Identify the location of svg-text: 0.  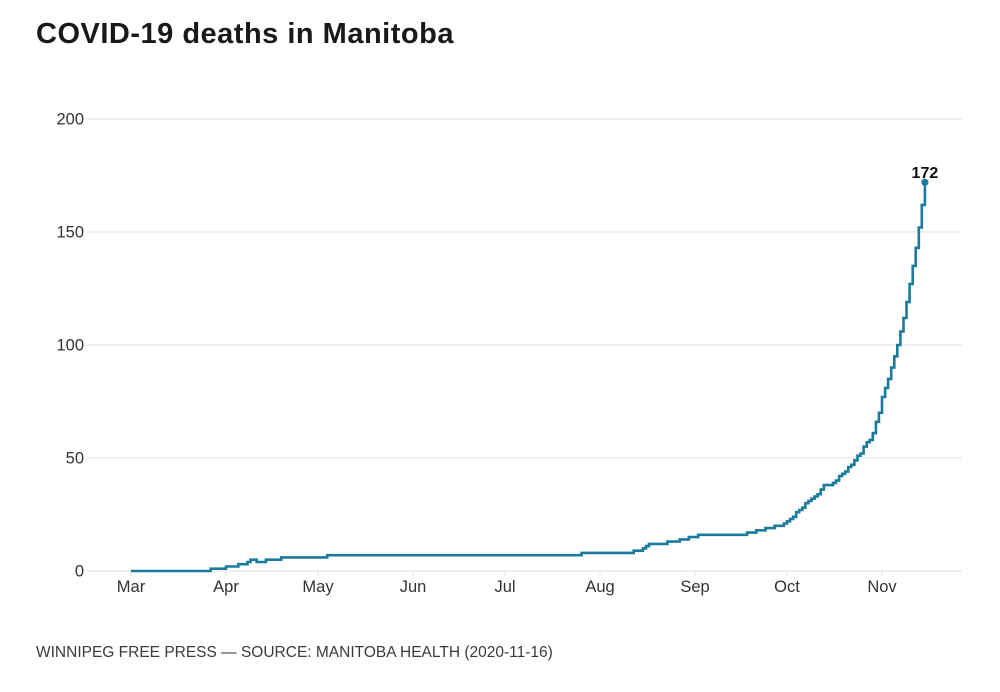
(79, 572).